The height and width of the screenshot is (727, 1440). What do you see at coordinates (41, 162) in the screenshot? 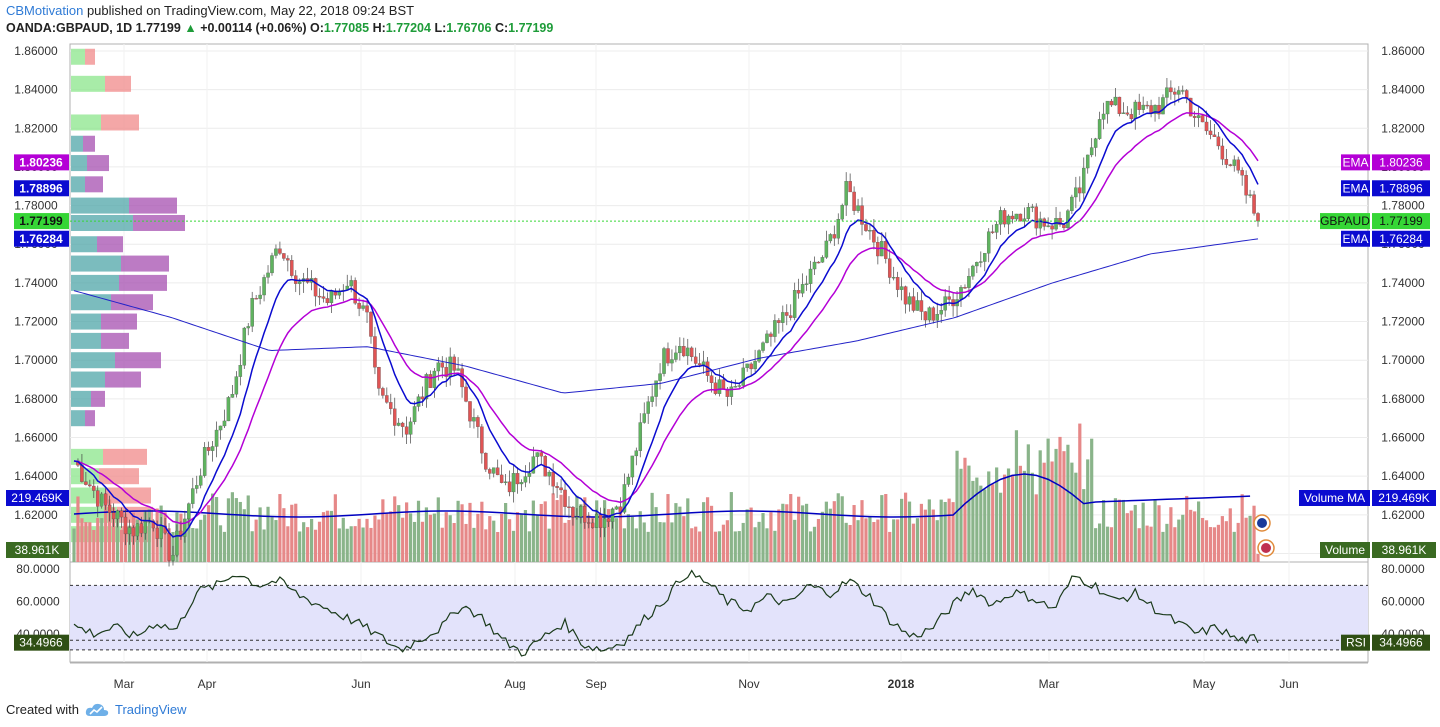
I see `price-tag-left-bg` at bounding box center [41, 162].